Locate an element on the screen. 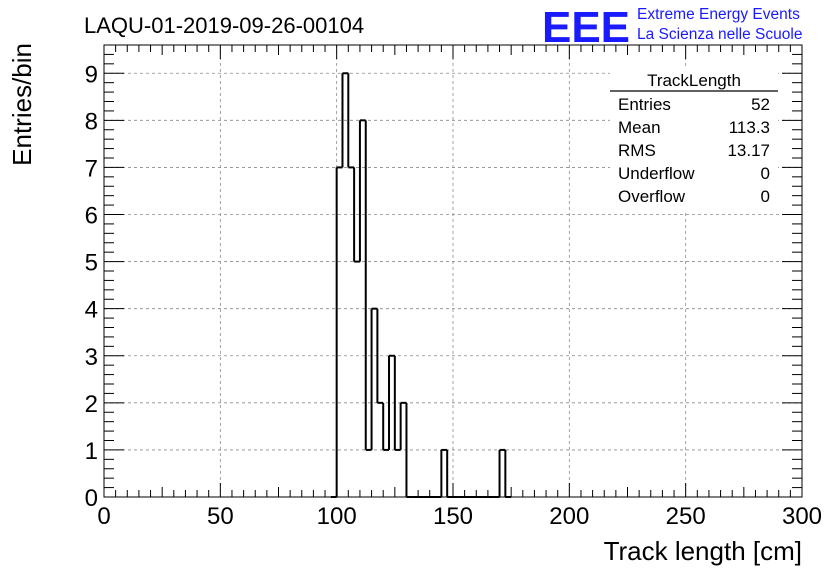 This screenshot has width=836, height=572. y-tick-label: 7 is located at coordinates (91, 168).